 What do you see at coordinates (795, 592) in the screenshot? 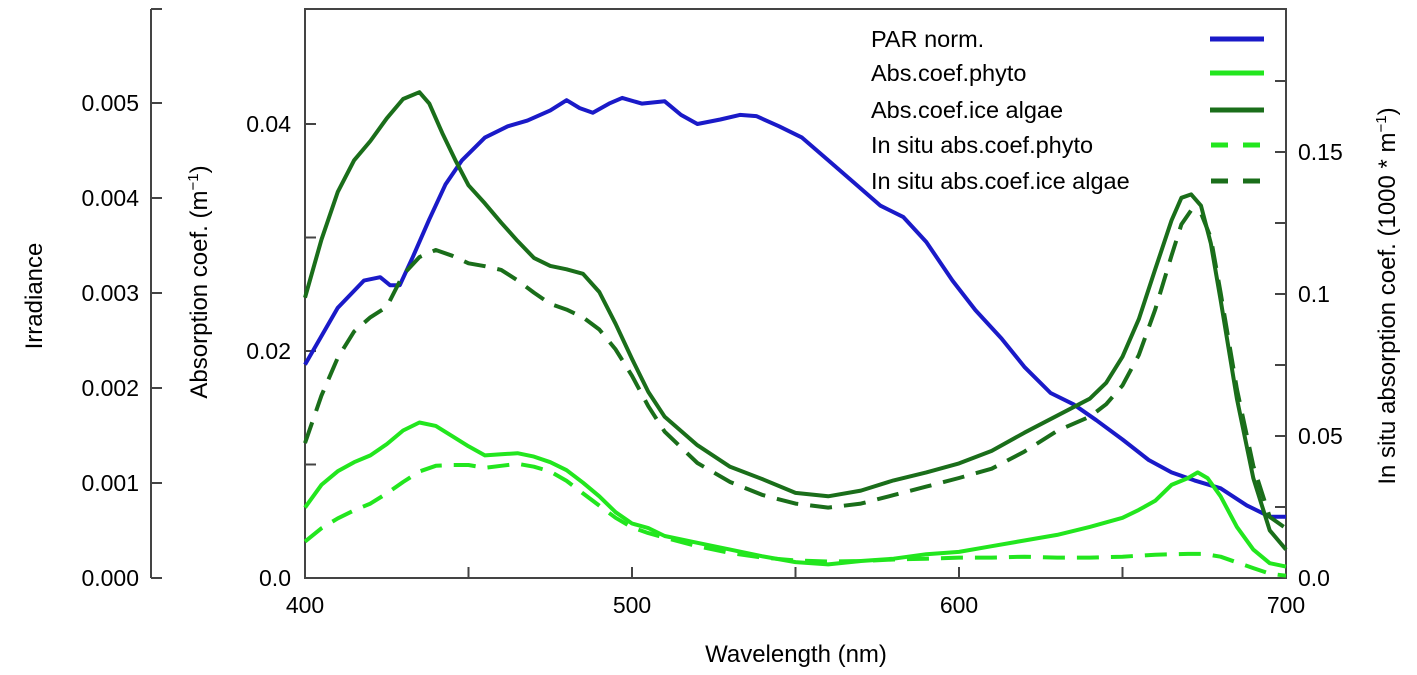
I see `x-axis: 400 500 600 700` at bounding box center [795, 592].